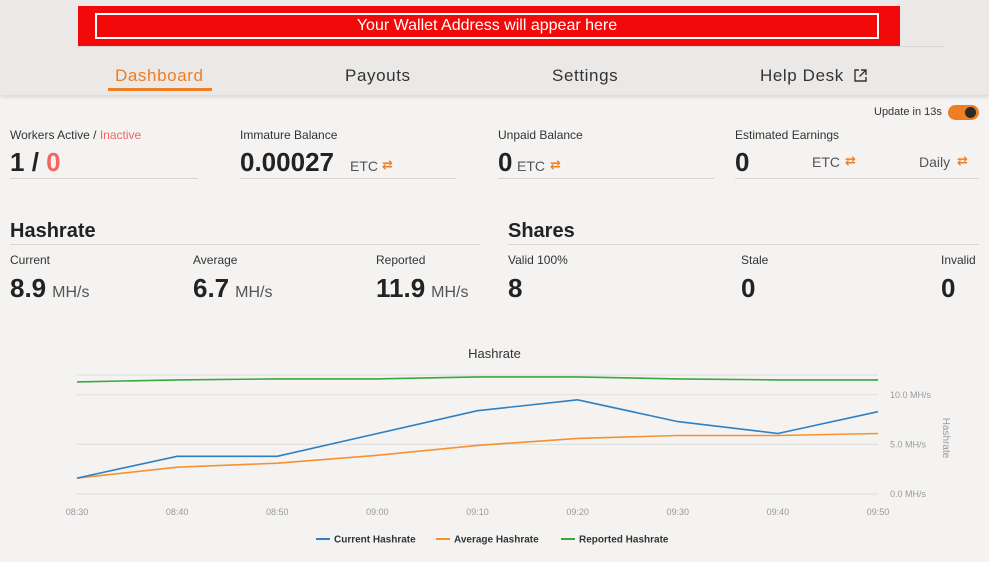 This screenshot has height=562, width=989. Describe the element at coordinates (55, 135) in the screenshot. I see `workers-active-label: Workers Active /` at that location.